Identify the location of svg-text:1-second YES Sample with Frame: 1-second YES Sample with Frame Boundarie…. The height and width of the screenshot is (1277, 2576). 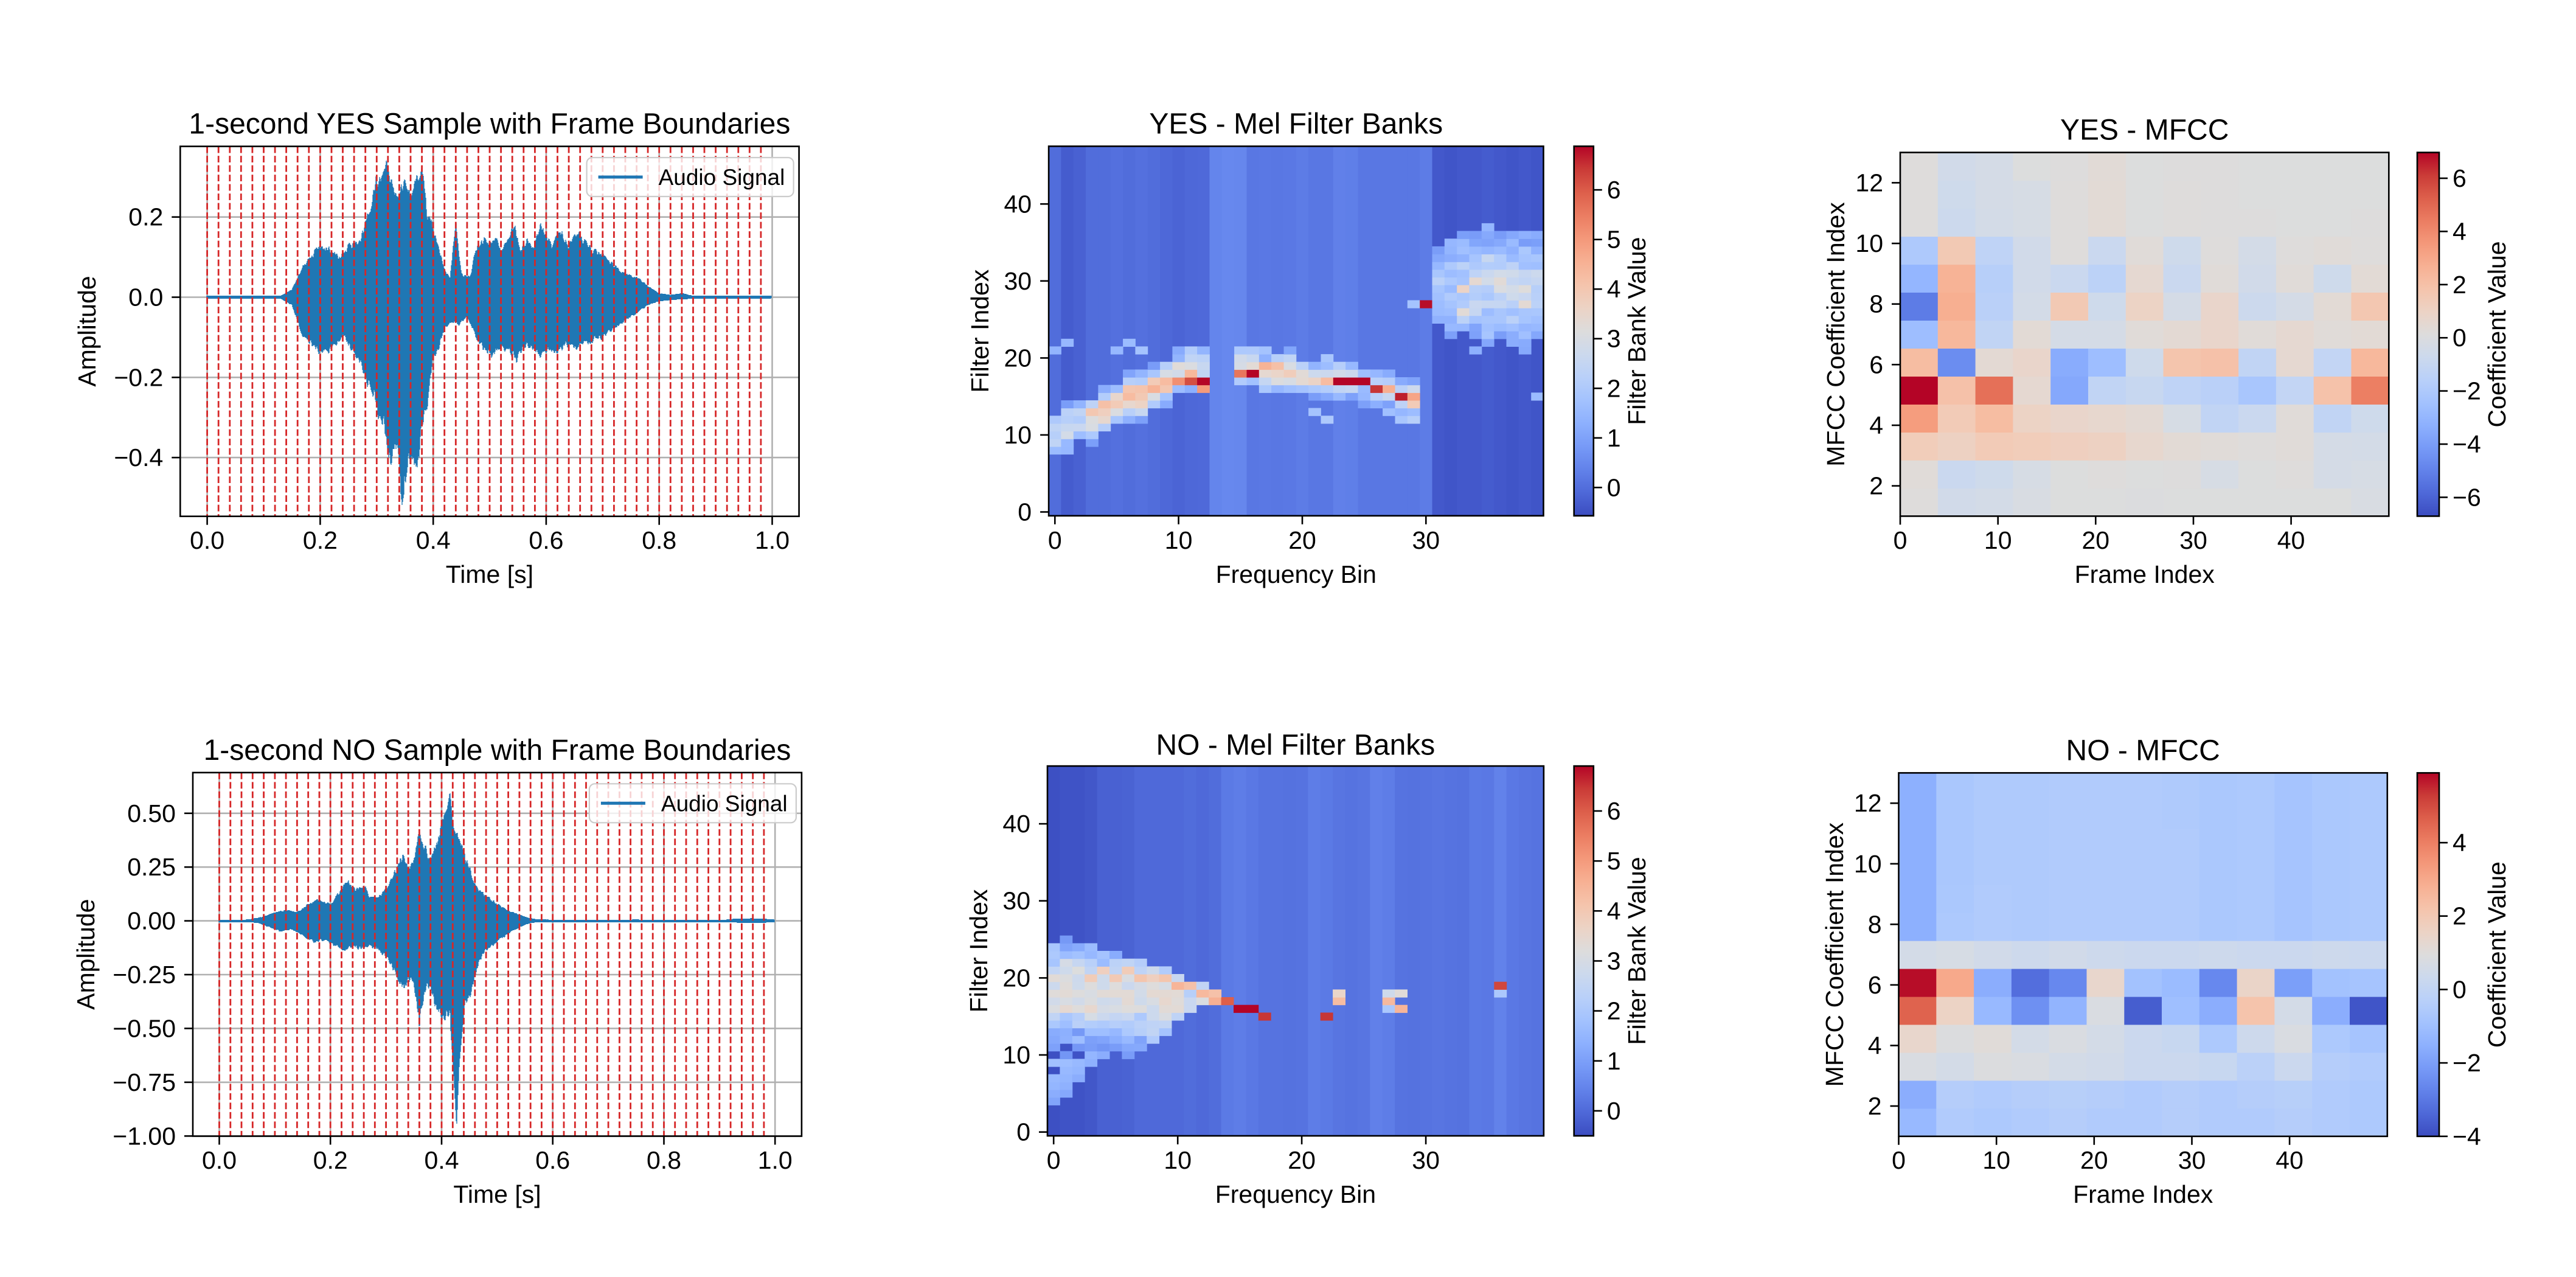
(489, 124).